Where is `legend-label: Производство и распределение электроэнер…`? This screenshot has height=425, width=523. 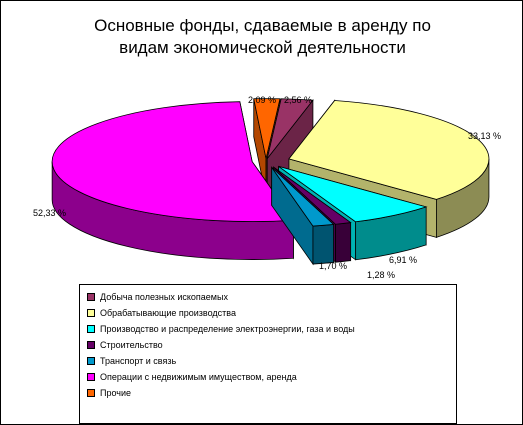
legend-label: Производство и распределение электроэнер… is located at coordinates (227, 329).